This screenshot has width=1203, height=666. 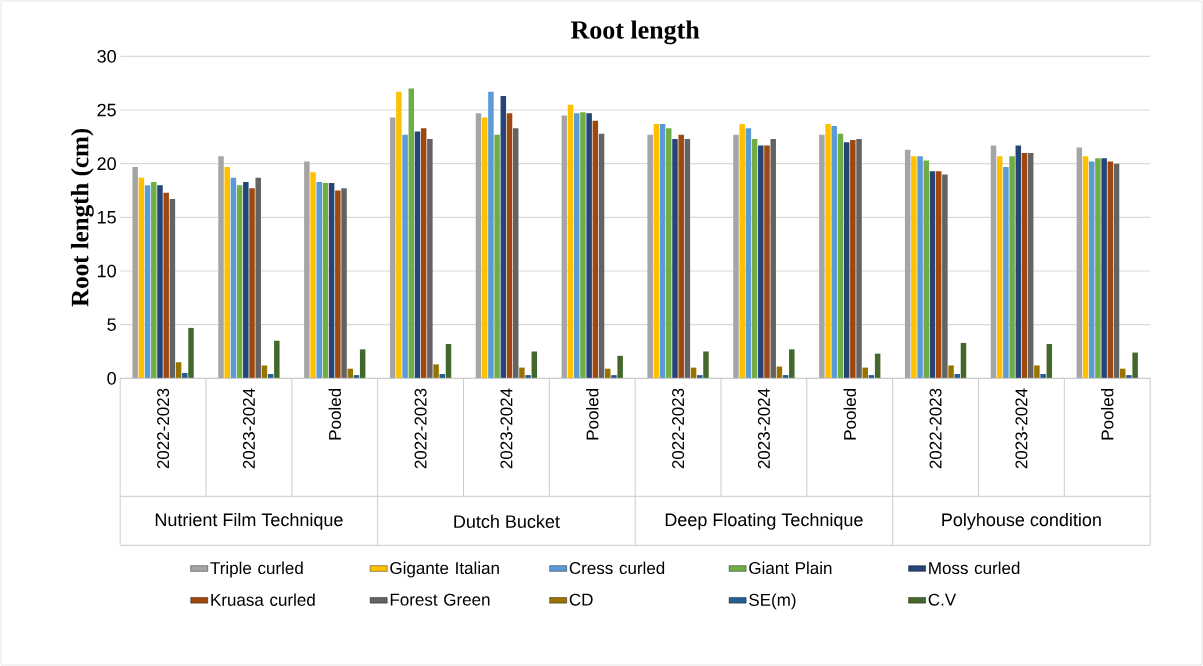 What do you see at coordinates (440, 599) in the screenshot?
I see `legend-label: Forest Green` at bounding box center [440, 599].